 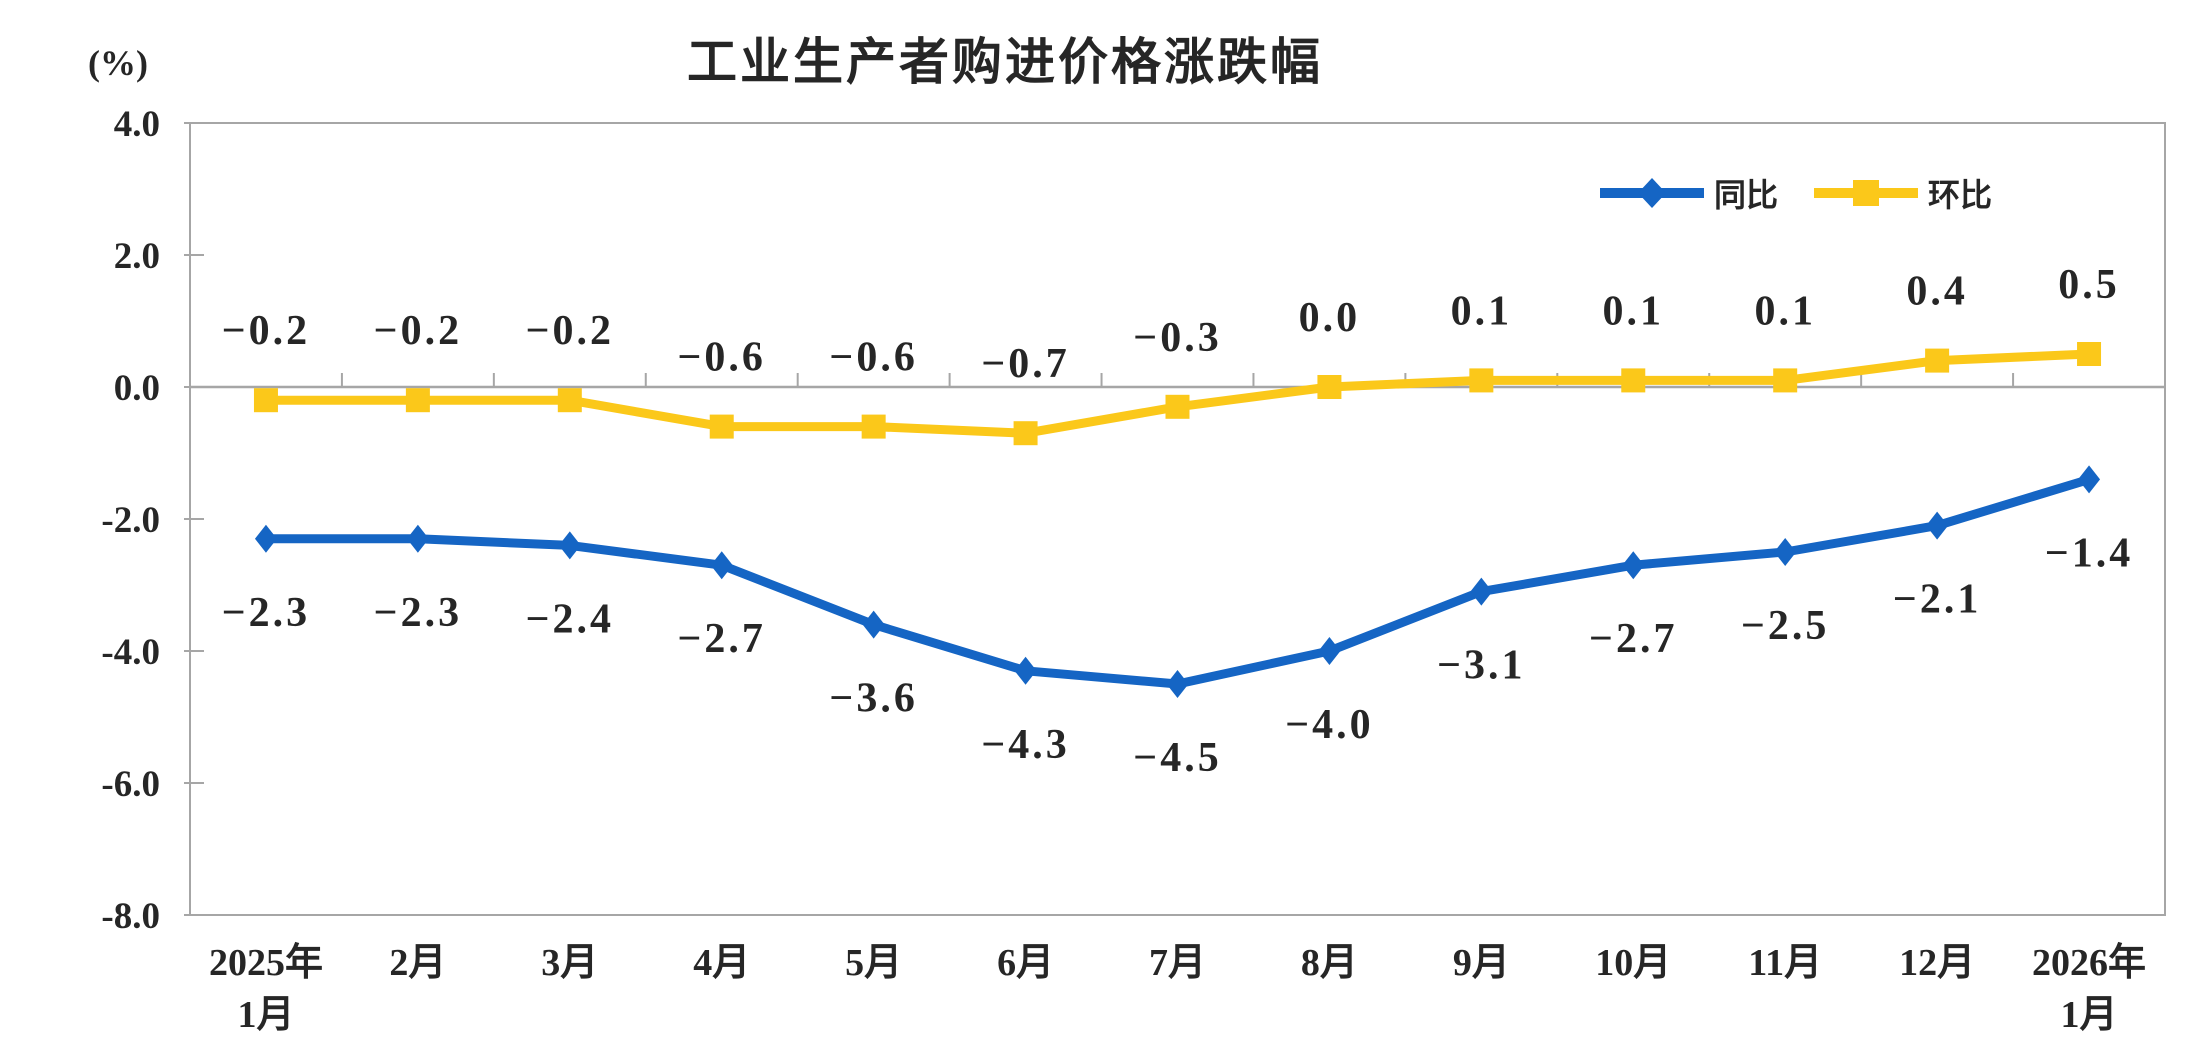 I want to click on data-label: −4.3, so click(x=1025, y=745).